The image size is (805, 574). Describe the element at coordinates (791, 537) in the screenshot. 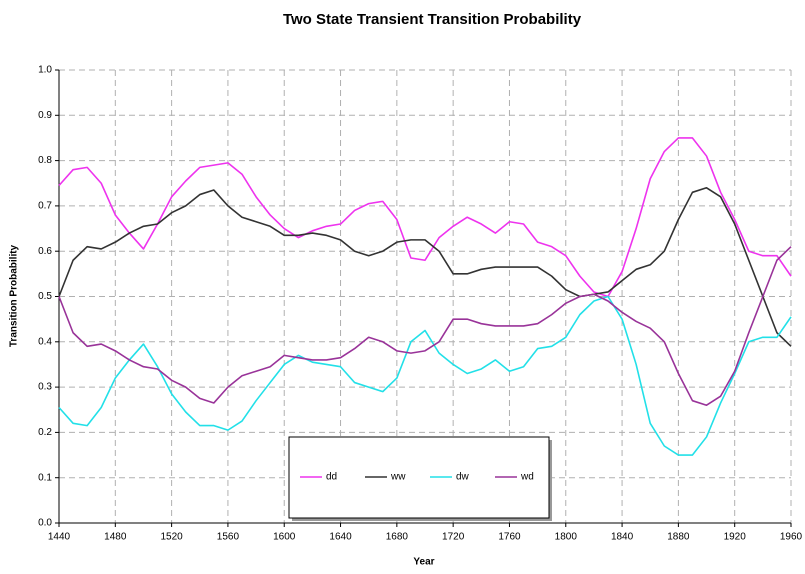

I see `x-tick-label: 1960` at that location.